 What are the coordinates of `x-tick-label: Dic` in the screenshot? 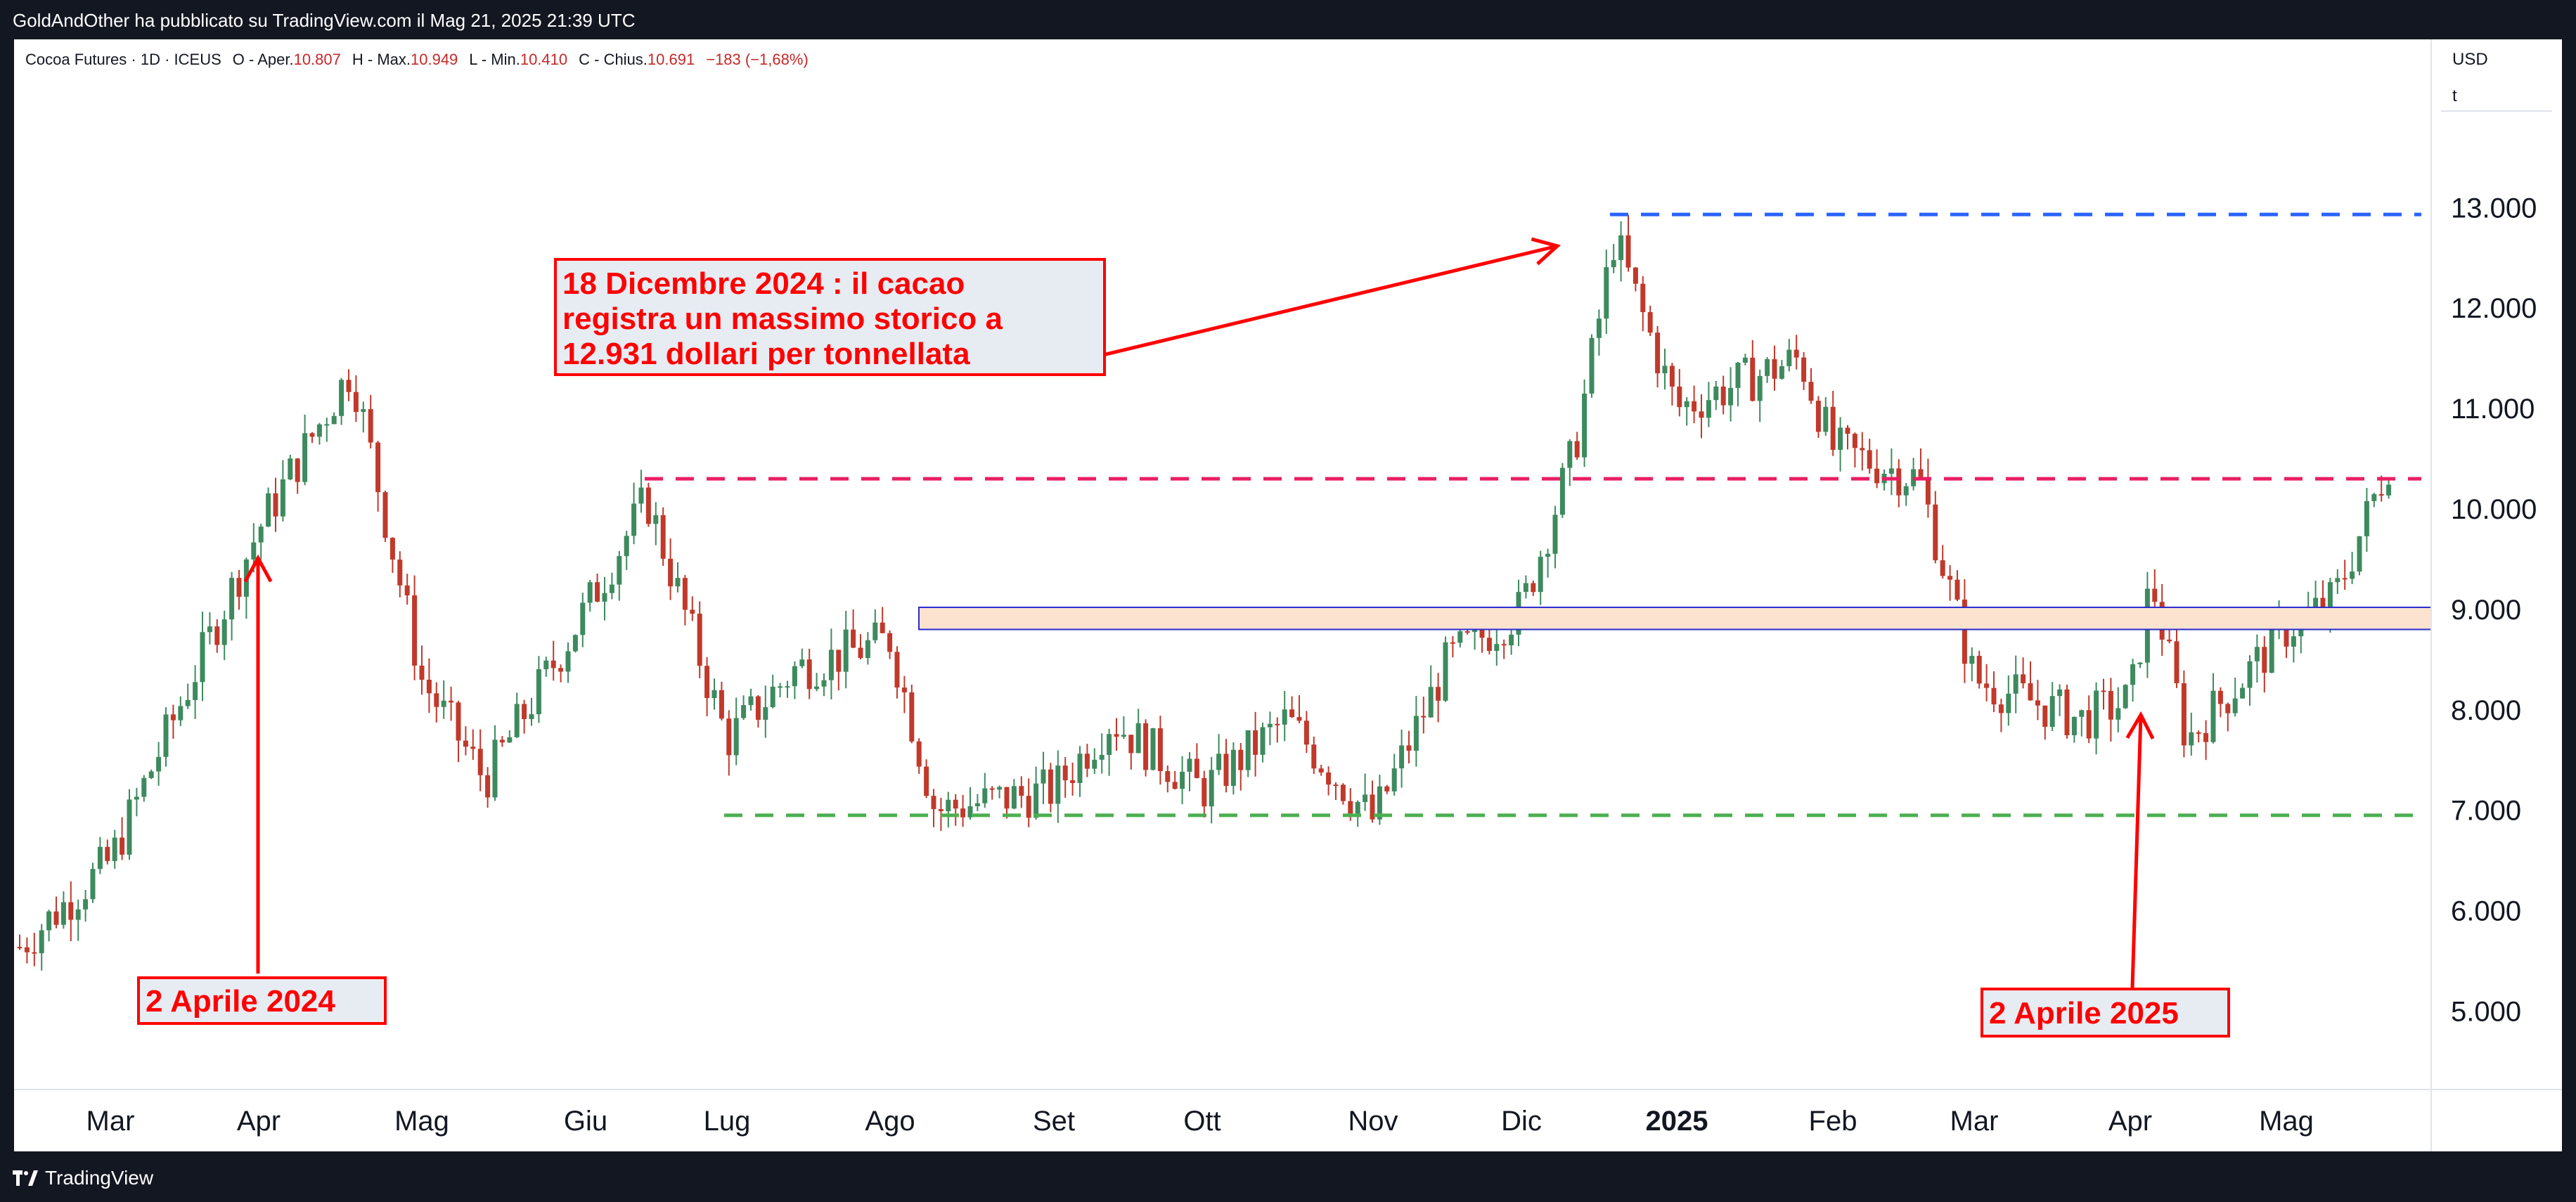 It's located at (1521, 1121).